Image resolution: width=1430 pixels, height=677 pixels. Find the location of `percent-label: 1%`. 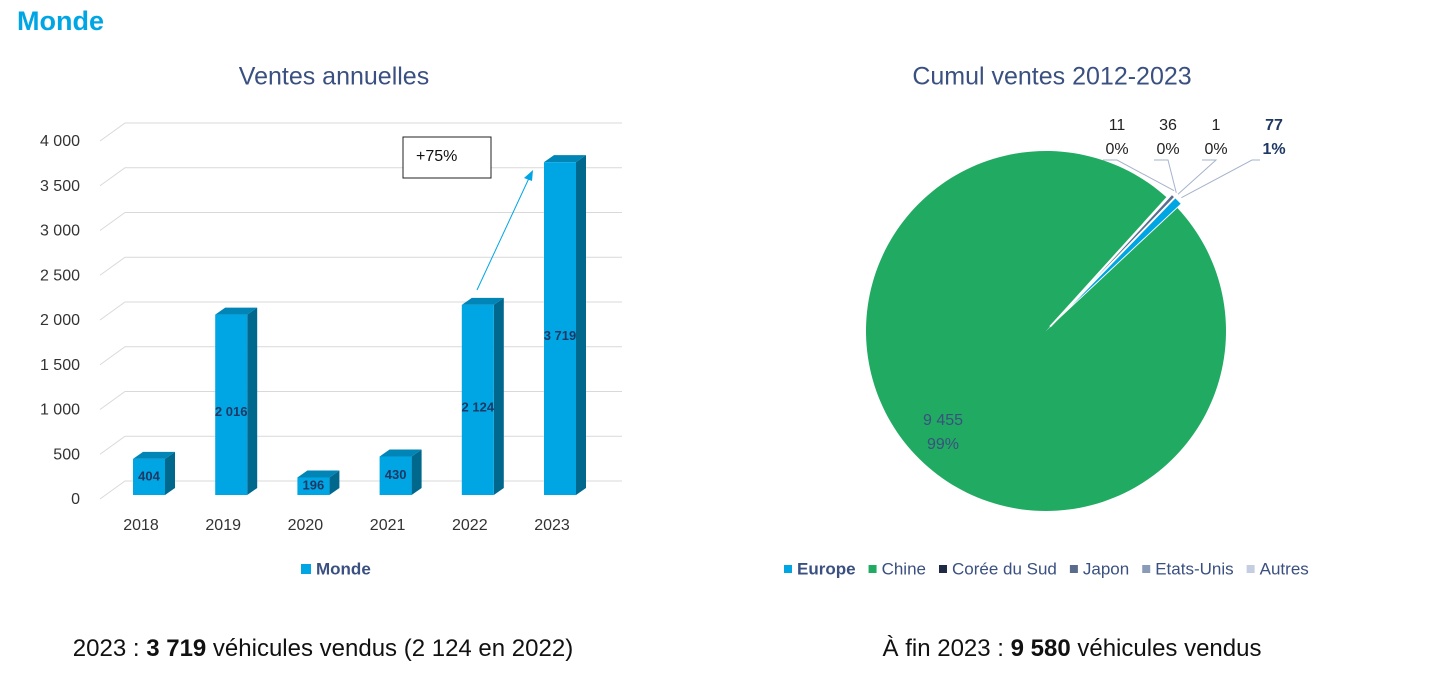

percent-label: 1% is located at coordinates (1273, 149).